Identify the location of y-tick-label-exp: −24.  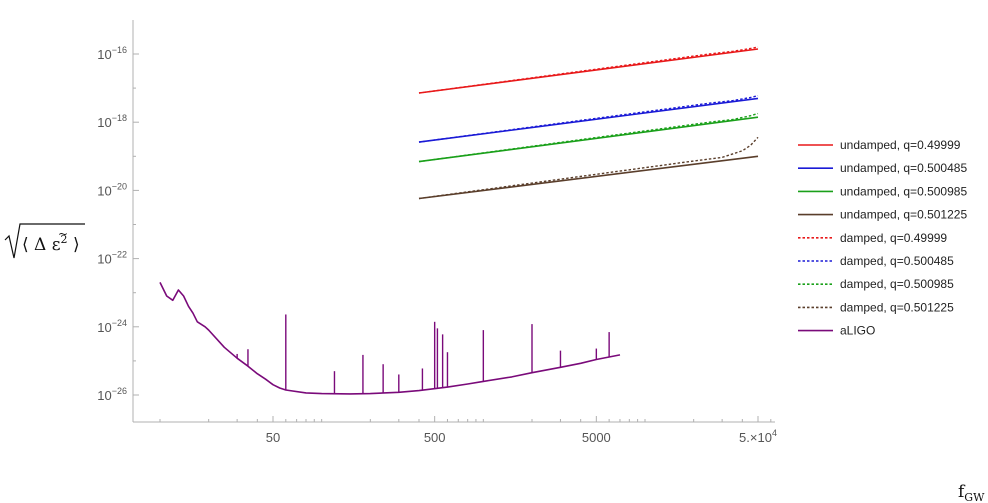
(119, 323).